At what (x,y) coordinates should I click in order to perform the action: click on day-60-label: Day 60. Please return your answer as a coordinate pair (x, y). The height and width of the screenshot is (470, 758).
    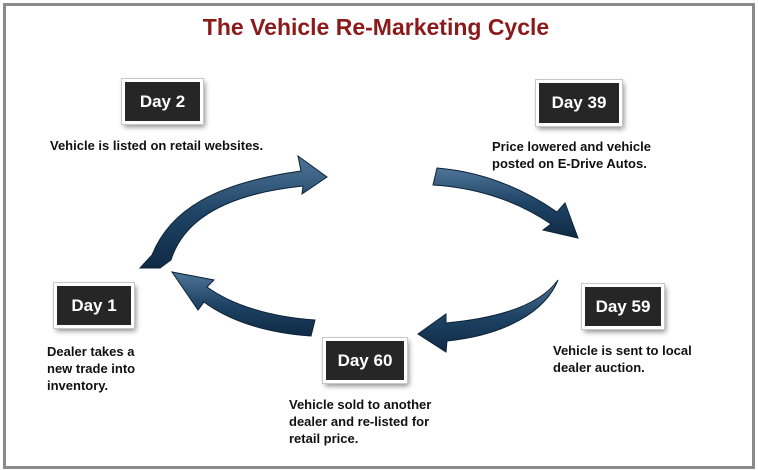
    Looking at the image, I should click on (365, 360).